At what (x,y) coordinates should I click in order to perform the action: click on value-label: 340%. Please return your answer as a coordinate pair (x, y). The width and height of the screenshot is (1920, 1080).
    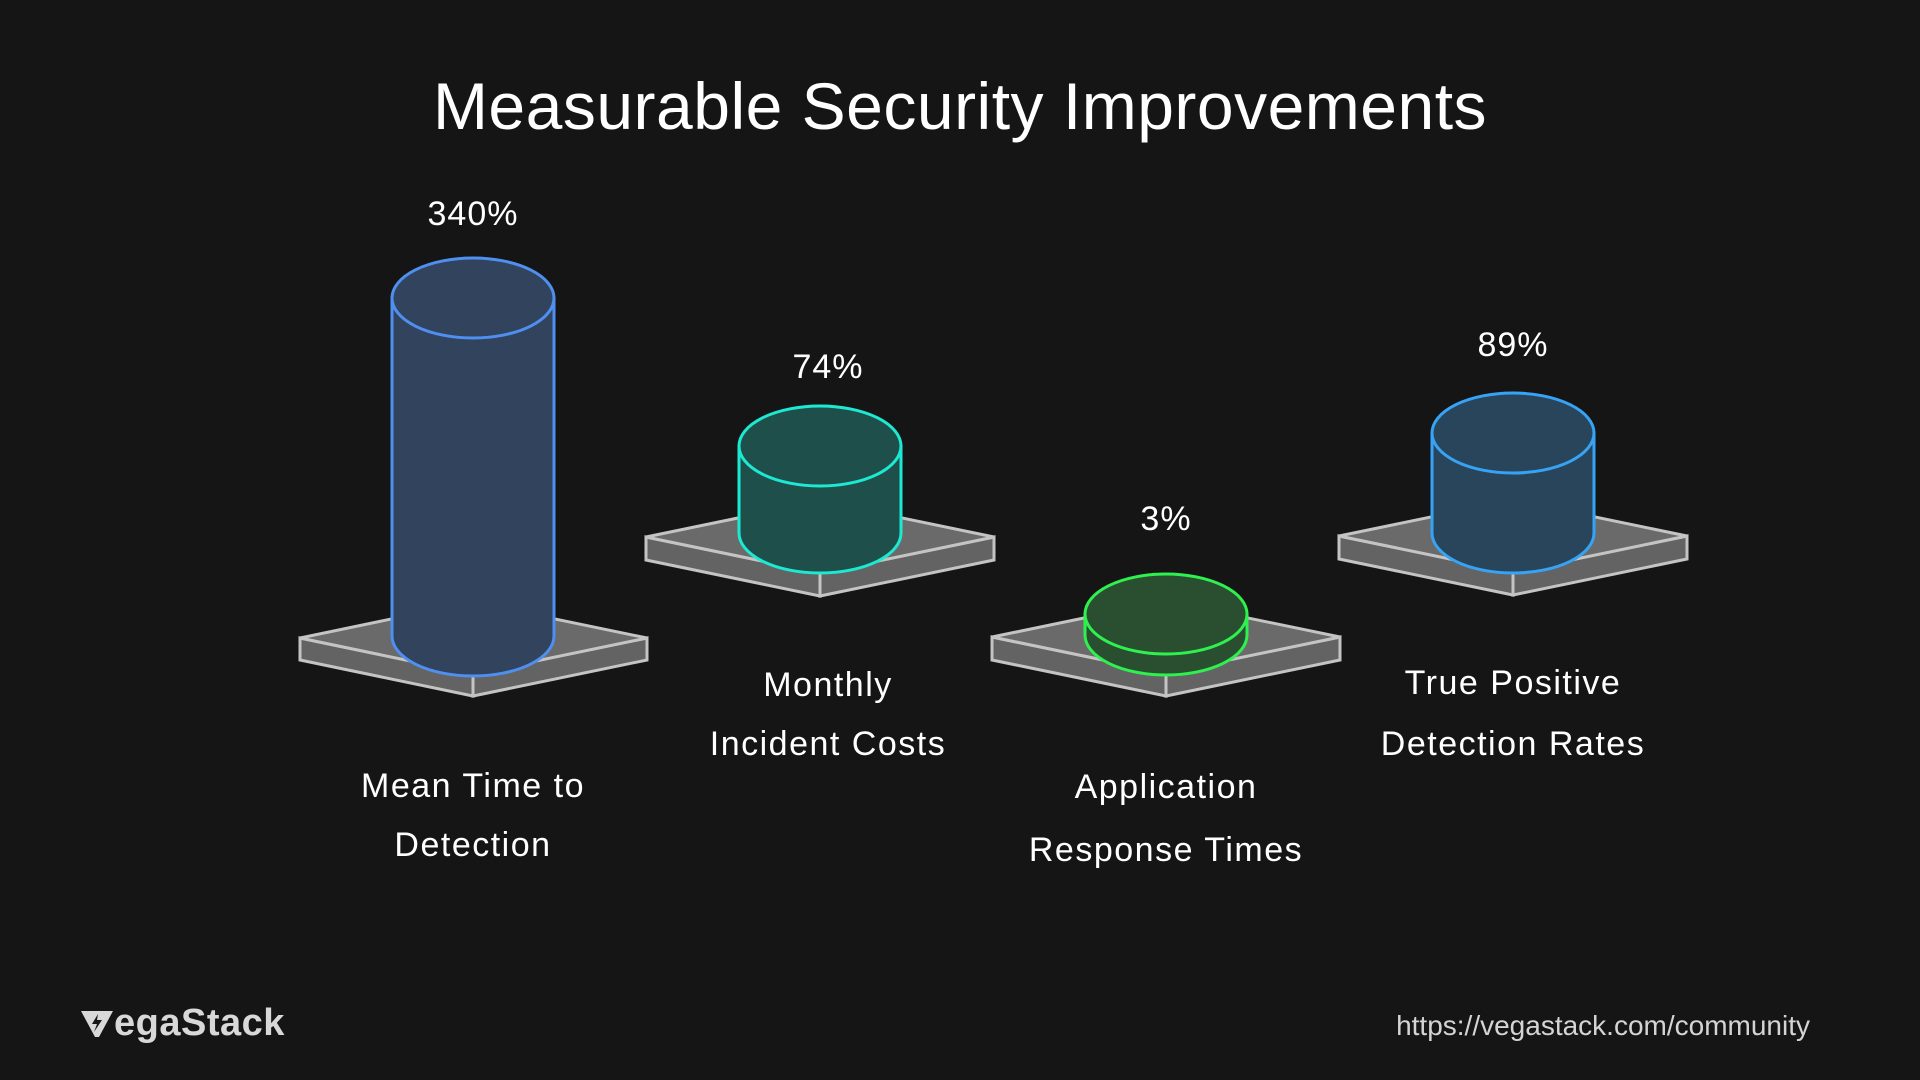
    Looking at the image, I should click on (473, 214).